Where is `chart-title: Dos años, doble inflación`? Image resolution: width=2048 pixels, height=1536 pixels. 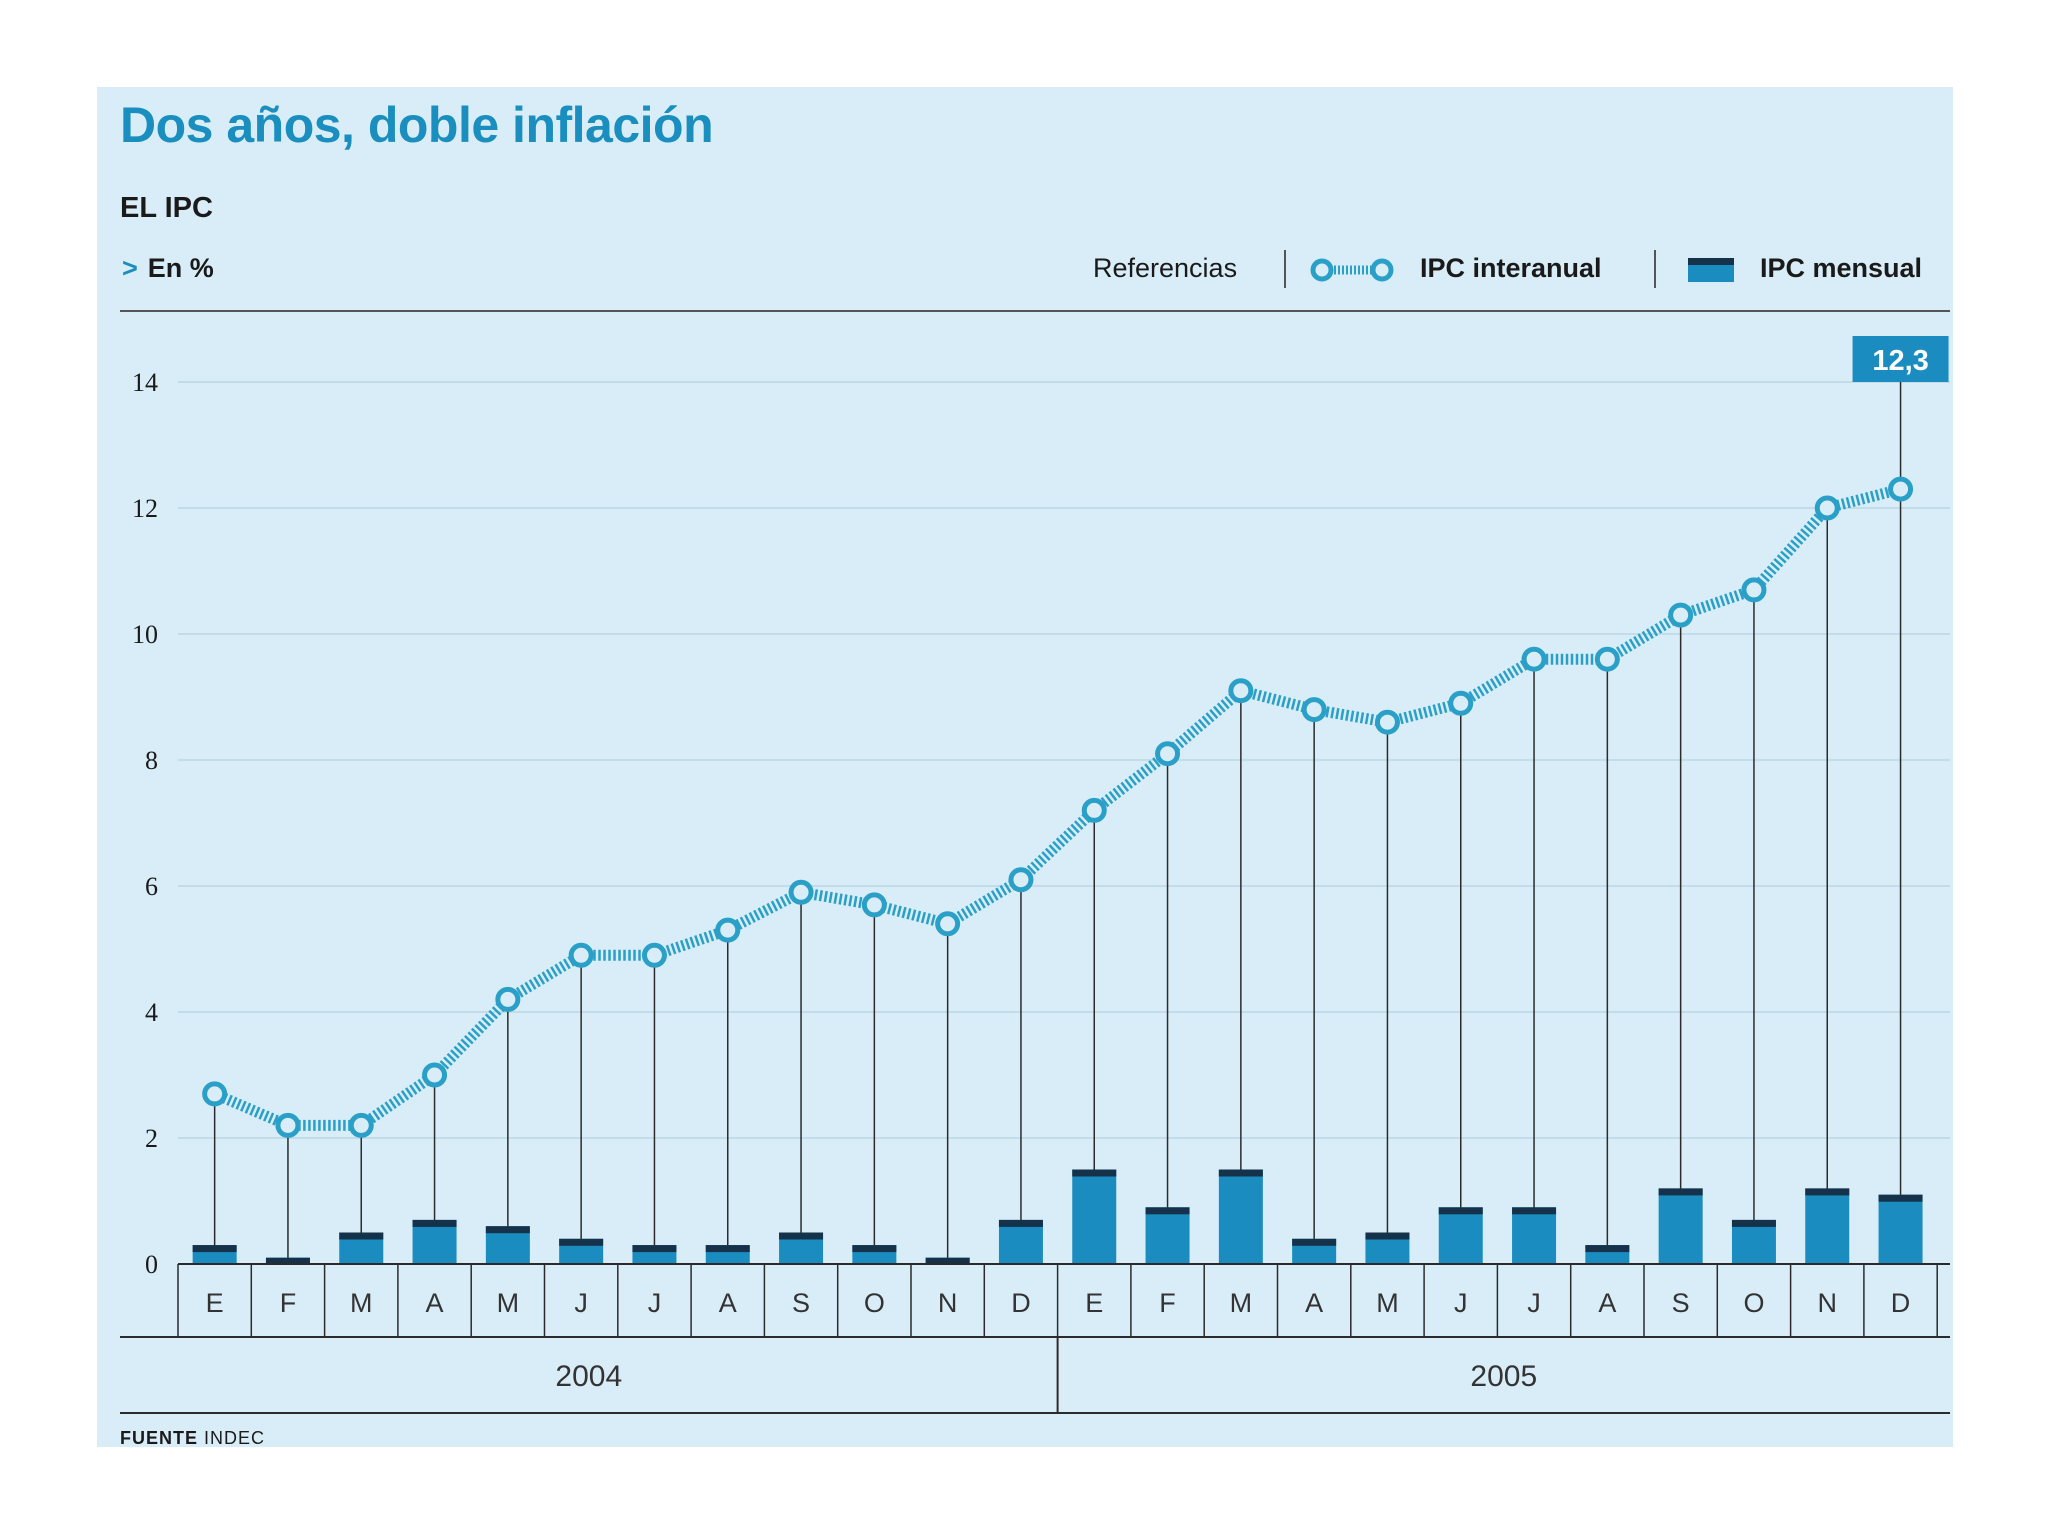 chart-title: Dos años, doble inflación is located at coordinates (417, 125).